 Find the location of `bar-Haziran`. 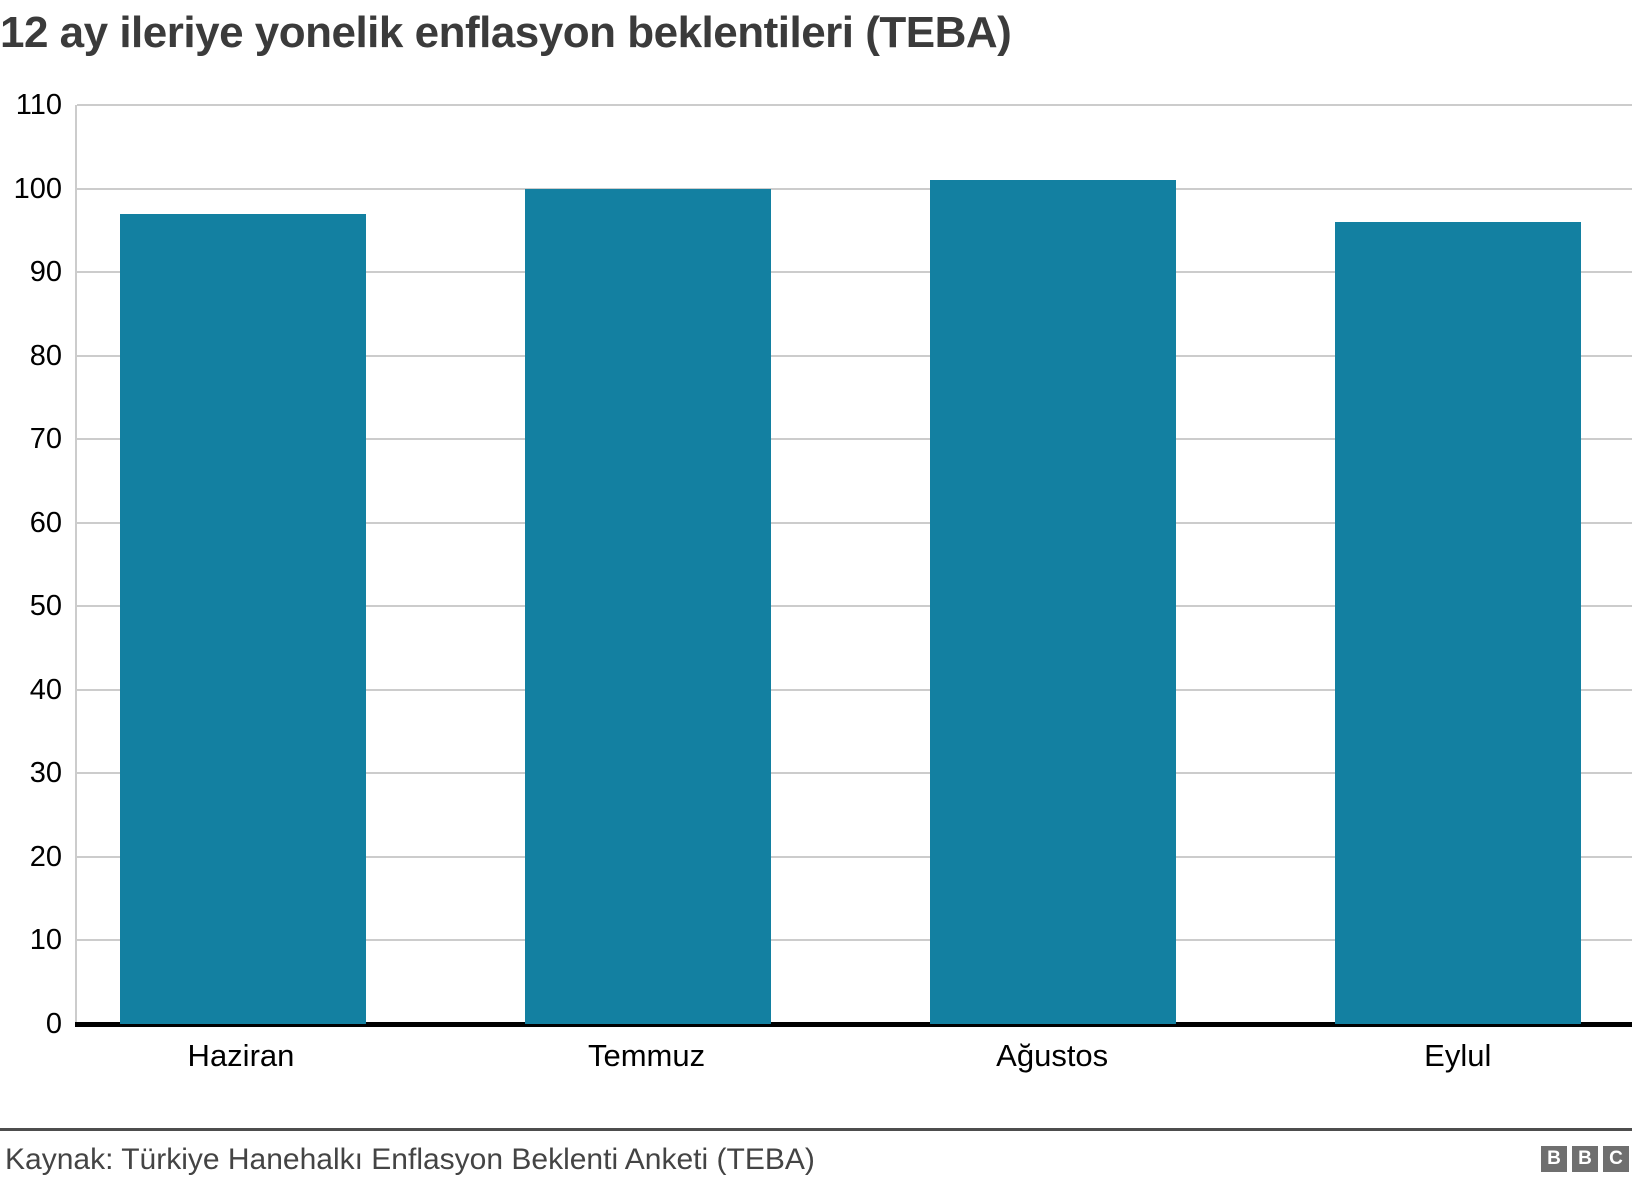

bar-Haziran is located at coordinates (242, 618).